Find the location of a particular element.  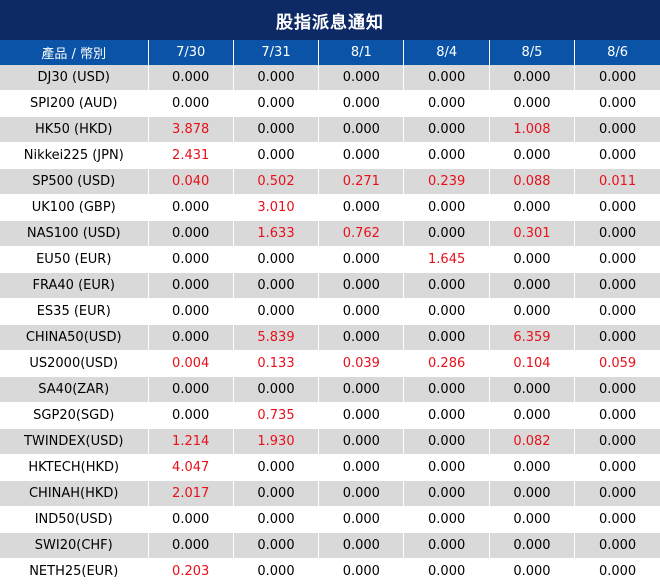

product-name-cell: HKTECH(HKD) is located at coordinates (74, 467).